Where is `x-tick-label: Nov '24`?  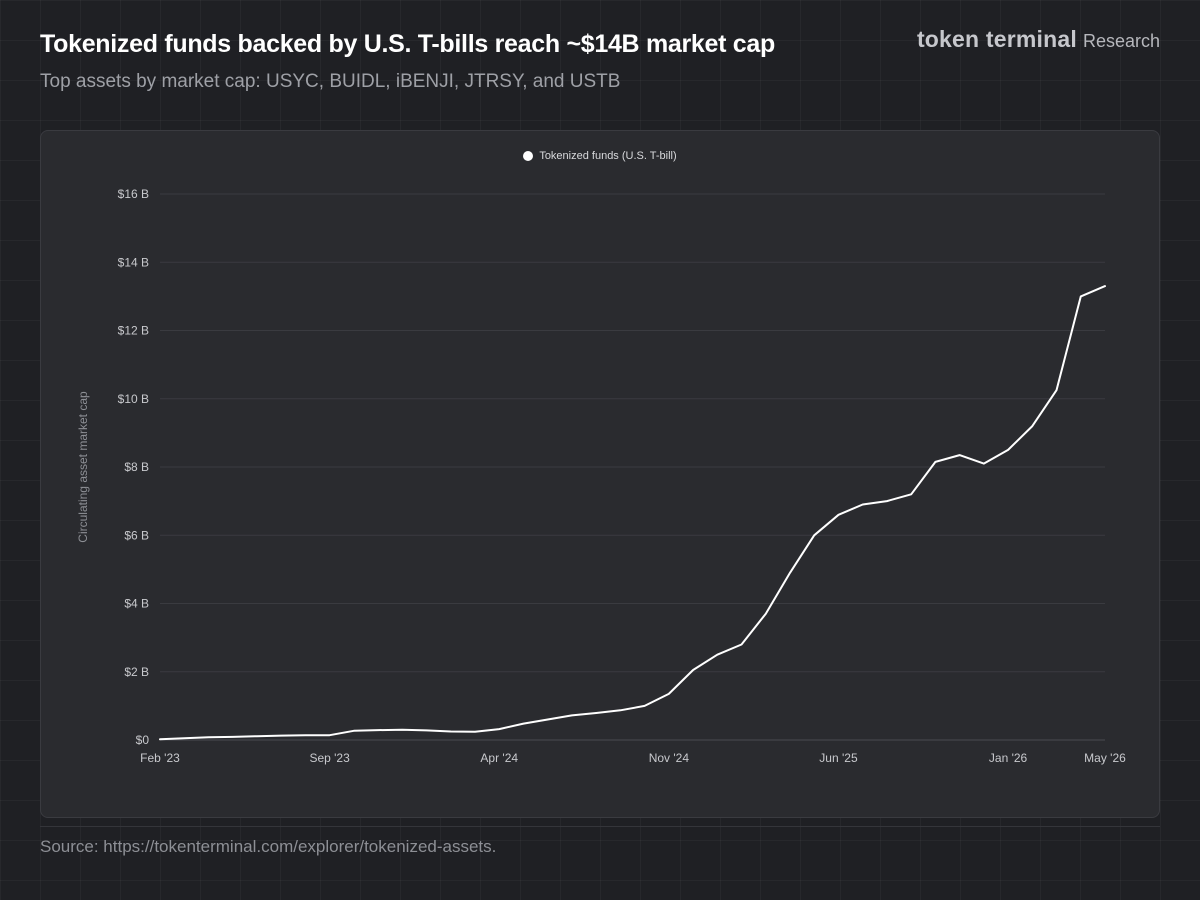
x-tick-label: Nov '24 is located at coordinates (669, 758).